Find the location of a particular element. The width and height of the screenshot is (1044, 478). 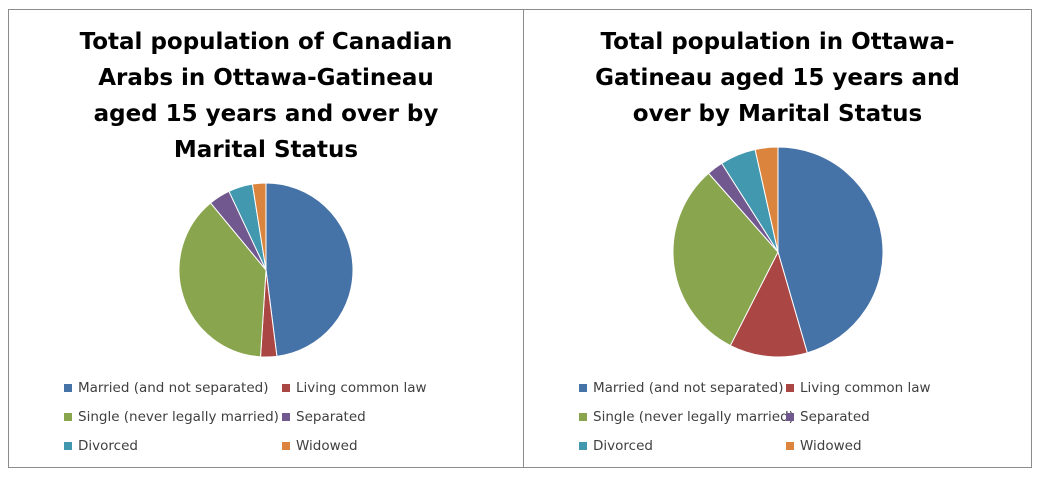

pie-chart-arabs is located at coordinates (266, 270).